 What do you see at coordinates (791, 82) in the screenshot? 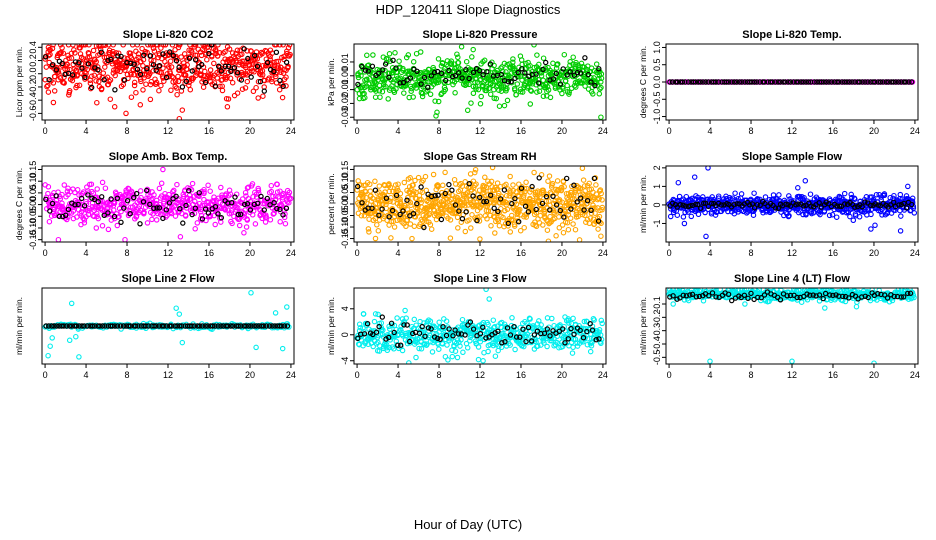
I see `data-points` at bounding box center [791, 82].